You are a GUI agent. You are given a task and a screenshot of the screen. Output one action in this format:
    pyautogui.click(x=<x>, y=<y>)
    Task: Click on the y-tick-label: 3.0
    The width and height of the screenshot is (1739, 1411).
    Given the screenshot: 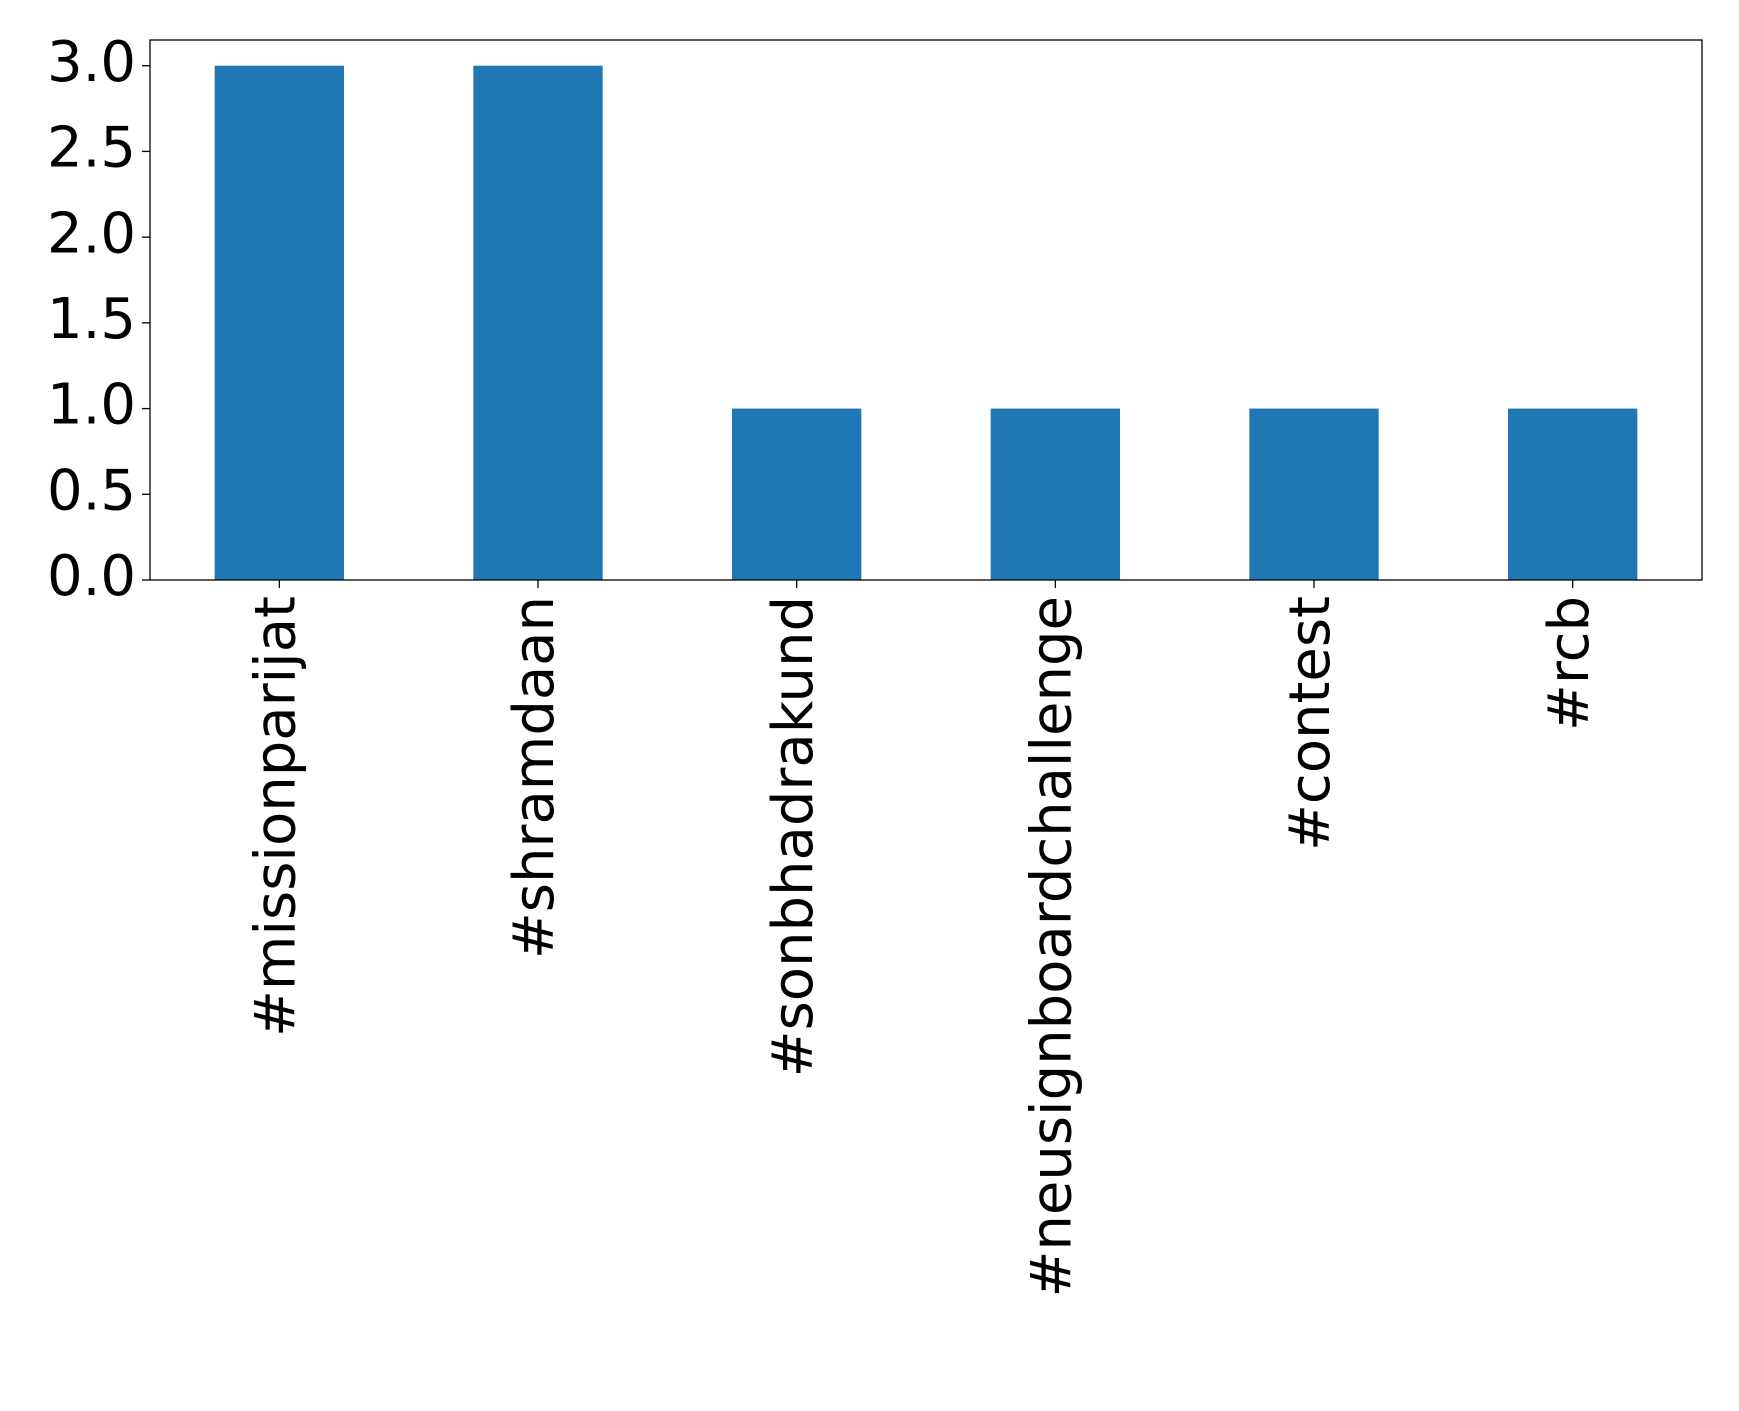 What is the action you would take?
    pyautogui.click(x=91, y=62)
    